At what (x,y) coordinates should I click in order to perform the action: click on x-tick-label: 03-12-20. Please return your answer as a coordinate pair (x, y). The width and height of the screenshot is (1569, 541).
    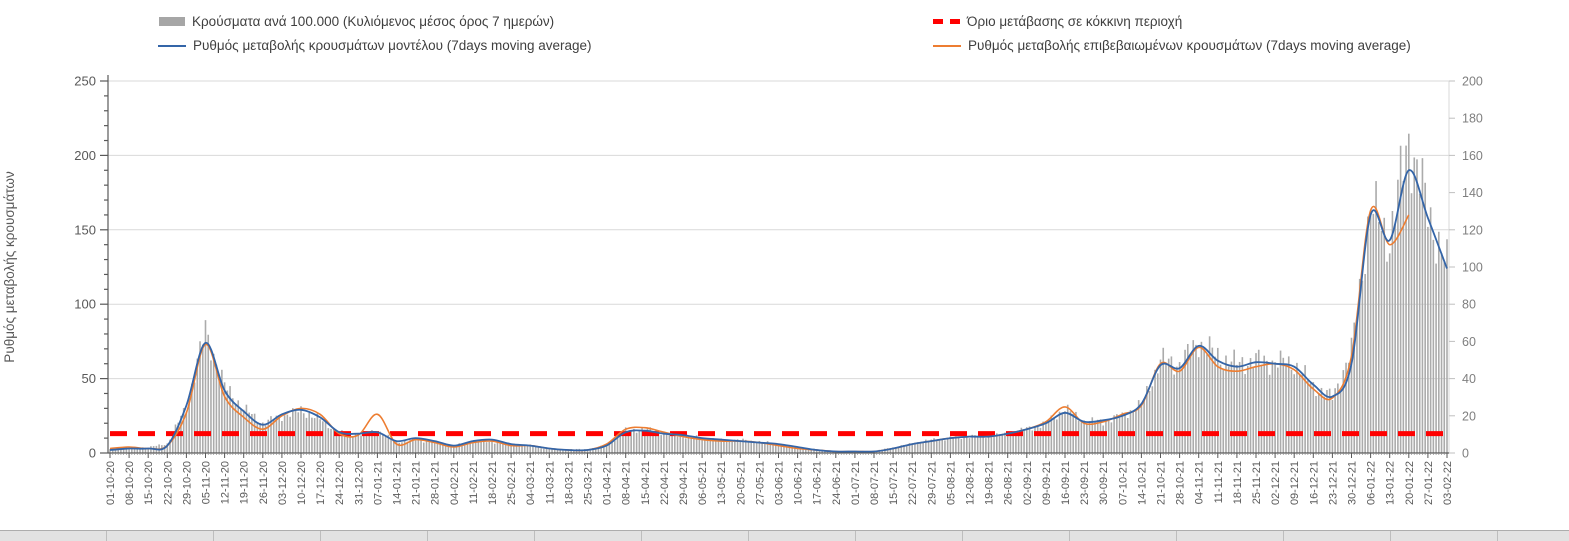
    Looking at the image, I should click on (283, 483).